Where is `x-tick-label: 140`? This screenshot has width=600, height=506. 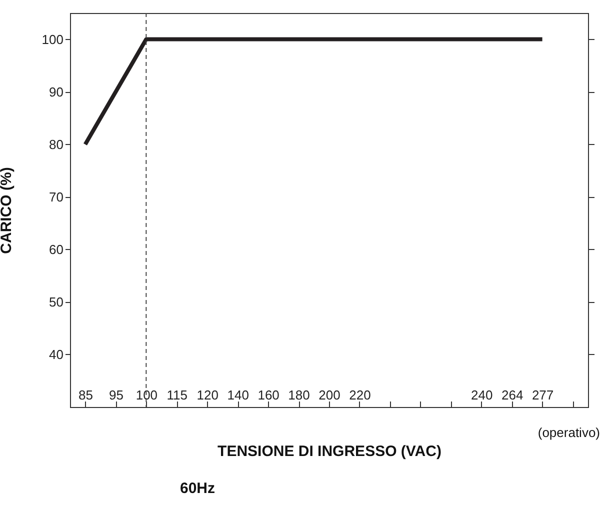 x-tick-label: 140 is located at coordinates (238, 395).